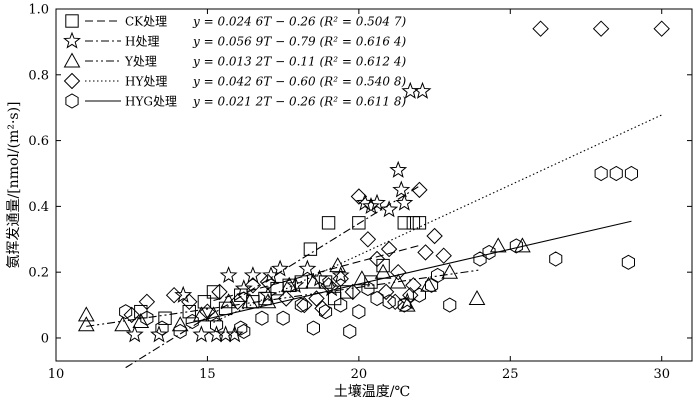  What do you see at coordinates (299, 82) in the screenshot?
I see `legend-equation: y = 0.042 6T − 0.60 (R² = 0.540 8)` at bounding box center [299, 82].